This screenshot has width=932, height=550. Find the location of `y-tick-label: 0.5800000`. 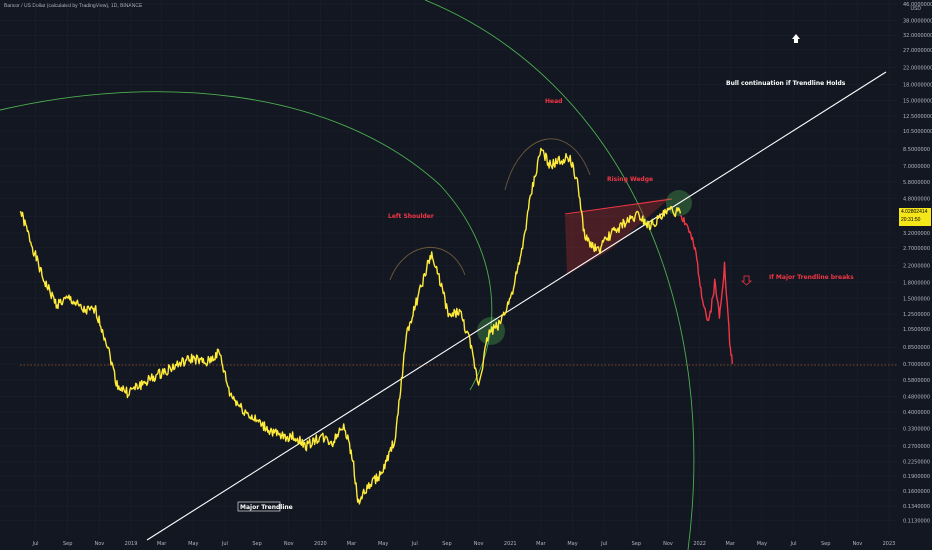

y-tick-label: 0.5800000 is located at coordinates (916, 381).